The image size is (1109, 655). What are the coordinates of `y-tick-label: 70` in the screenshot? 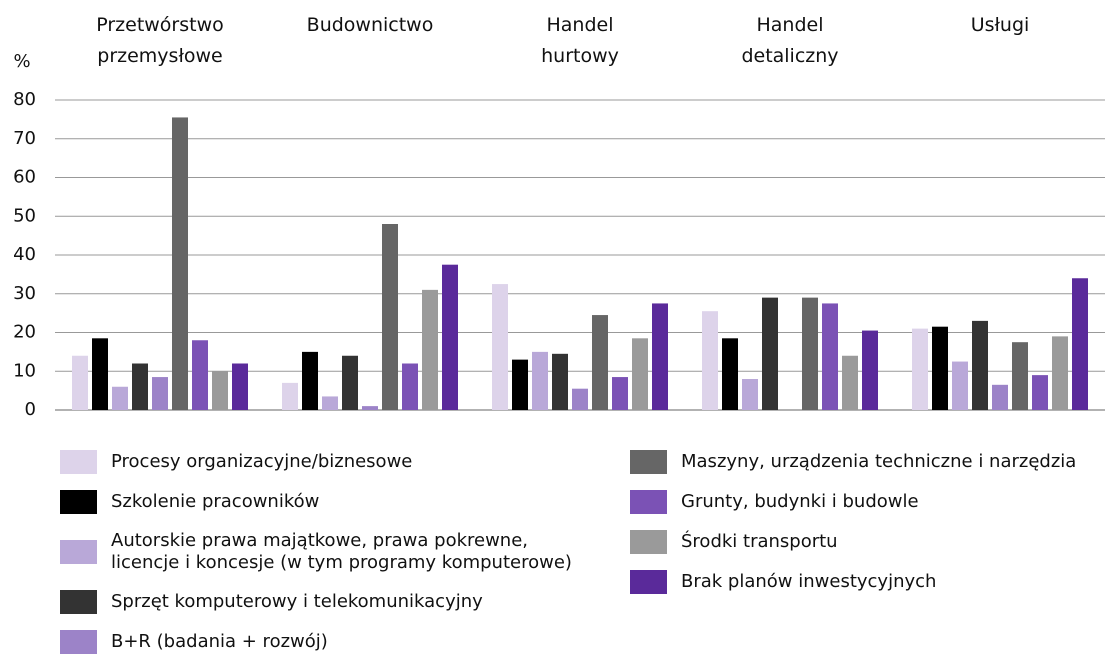 It's located at (24, 138).